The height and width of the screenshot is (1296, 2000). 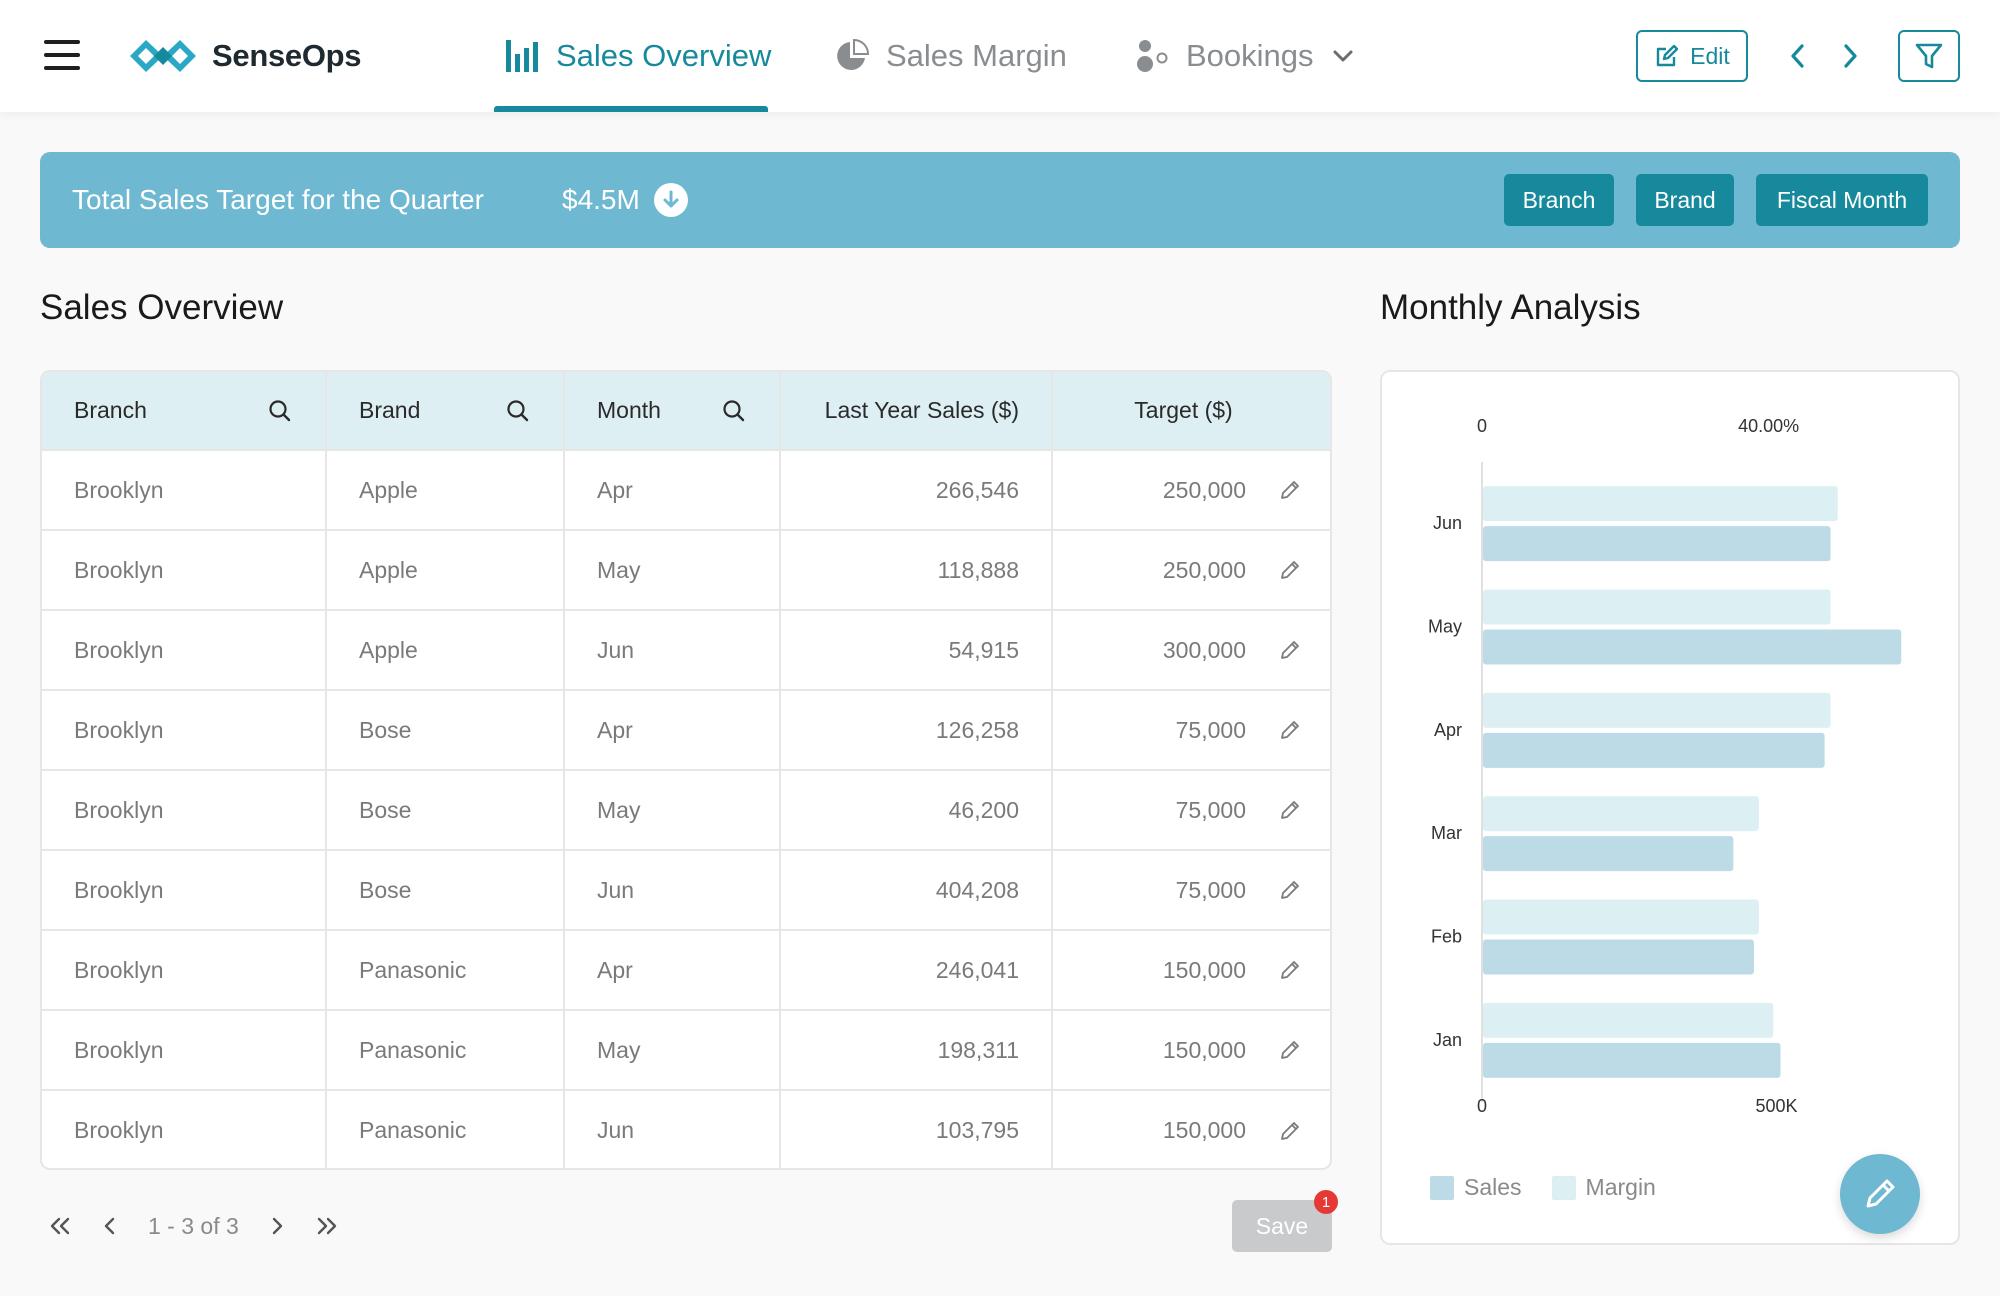 I want to click on chart-legend: Sales Margin, so click(x=1543, y=1187).